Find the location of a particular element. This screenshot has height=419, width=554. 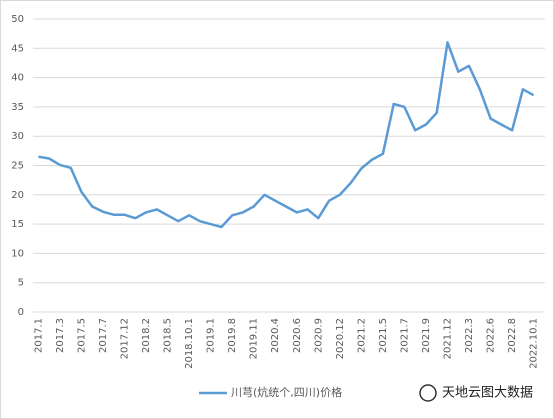

x-tick-label: 2019.11 is located at coordinates (254, 338).